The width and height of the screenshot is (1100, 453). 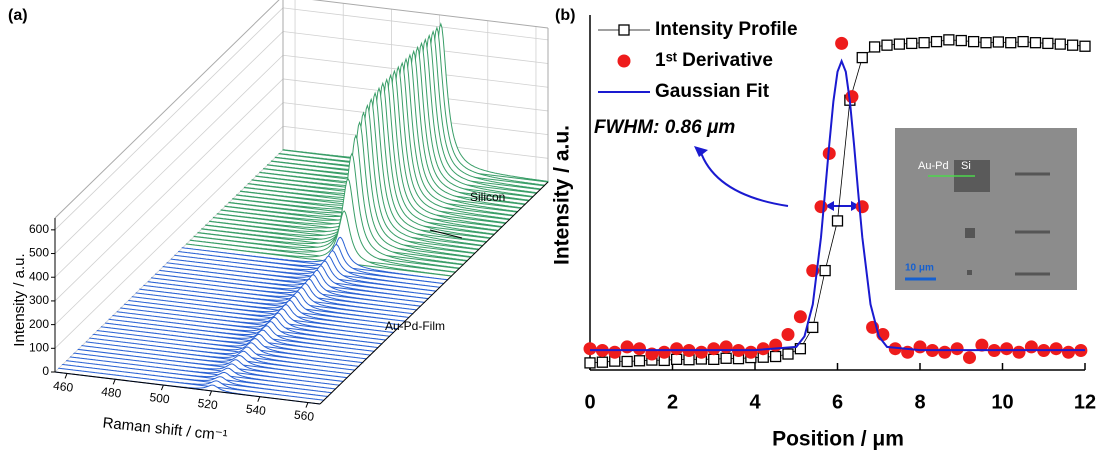 I want to click on y-tick-label: 0, so click(x=45, y=371).